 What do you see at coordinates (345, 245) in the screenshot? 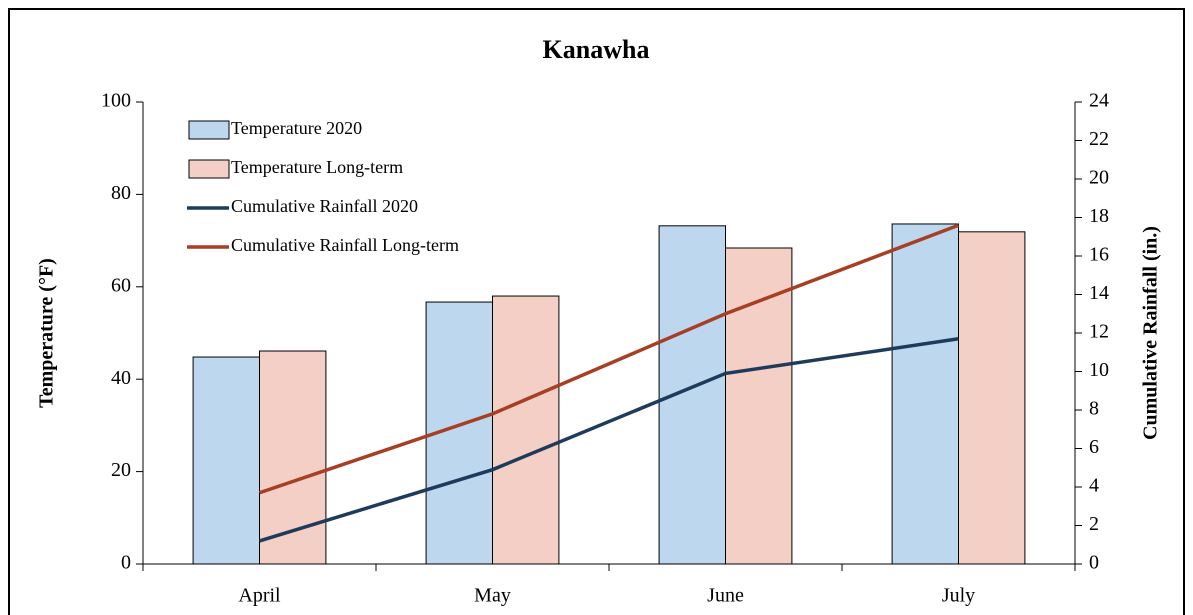
I see `legend-label: Cumulative Rainfall Long-term` at bounding box center [345, 245].